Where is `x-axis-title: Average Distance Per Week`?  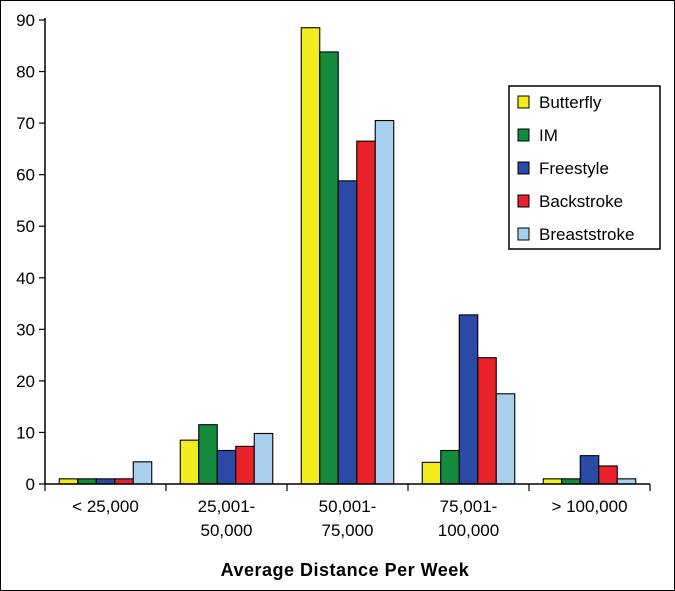
x-axis-title: Average Distance Per Week is located at coordinates (345, 570).